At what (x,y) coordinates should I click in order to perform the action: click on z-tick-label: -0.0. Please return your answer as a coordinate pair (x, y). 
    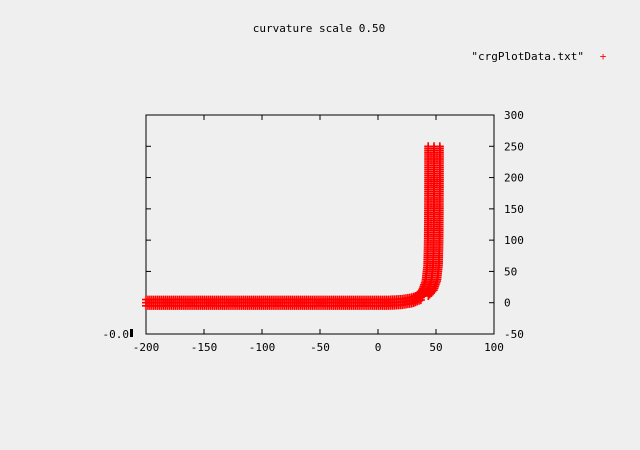
    Looking at the image, I should click on (116, 334).